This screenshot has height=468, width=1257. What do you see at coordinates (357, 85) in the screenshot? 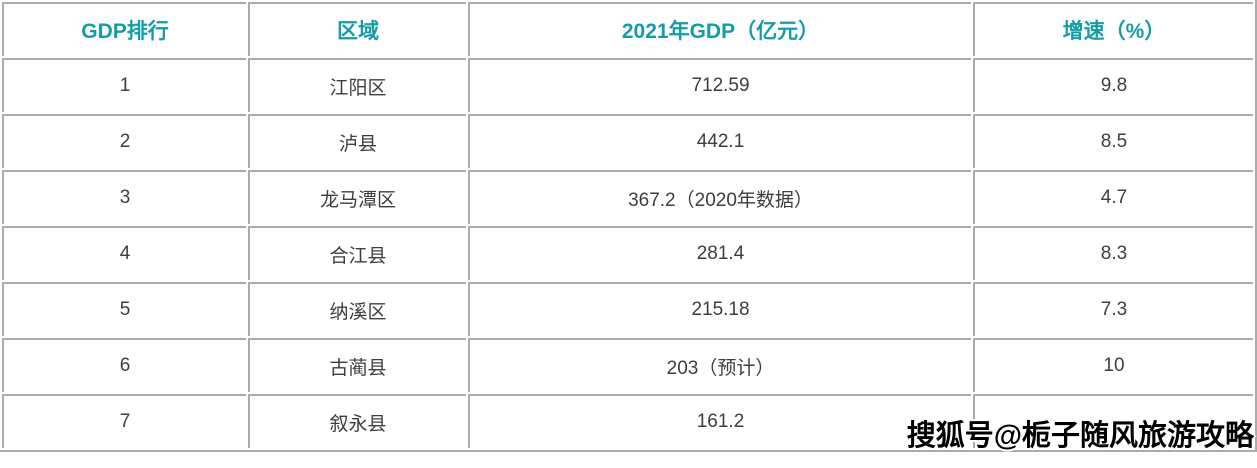
I see `table-cell: 江阳区` at bounding box center [357, 85].